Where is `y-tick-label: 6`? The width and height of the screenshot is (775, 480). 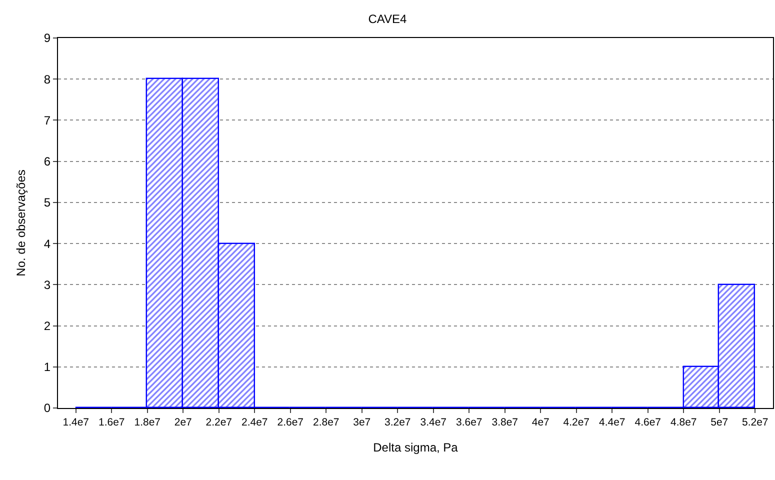
y-tick-label: 6 is located at coordinates (47, 161).